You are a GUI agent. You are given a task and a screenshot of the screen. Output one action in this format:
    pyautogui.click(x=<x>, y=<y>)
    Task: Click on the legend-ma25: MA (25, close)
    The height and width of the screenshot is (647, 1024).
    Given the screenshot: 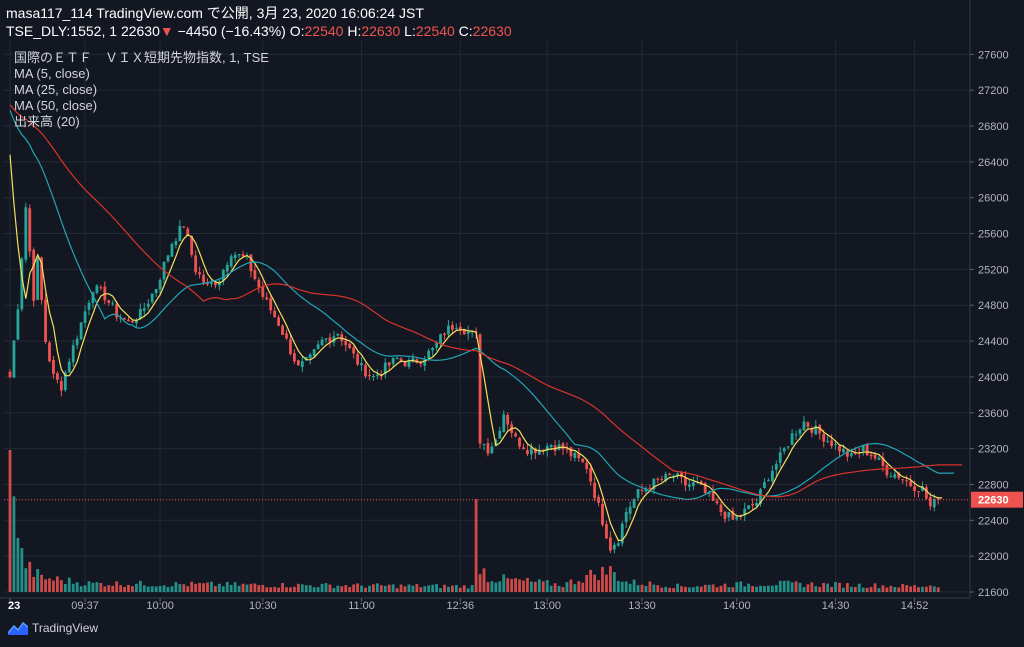 What is the action you would take?
    pyautogui.click(x=56, y=89)
    